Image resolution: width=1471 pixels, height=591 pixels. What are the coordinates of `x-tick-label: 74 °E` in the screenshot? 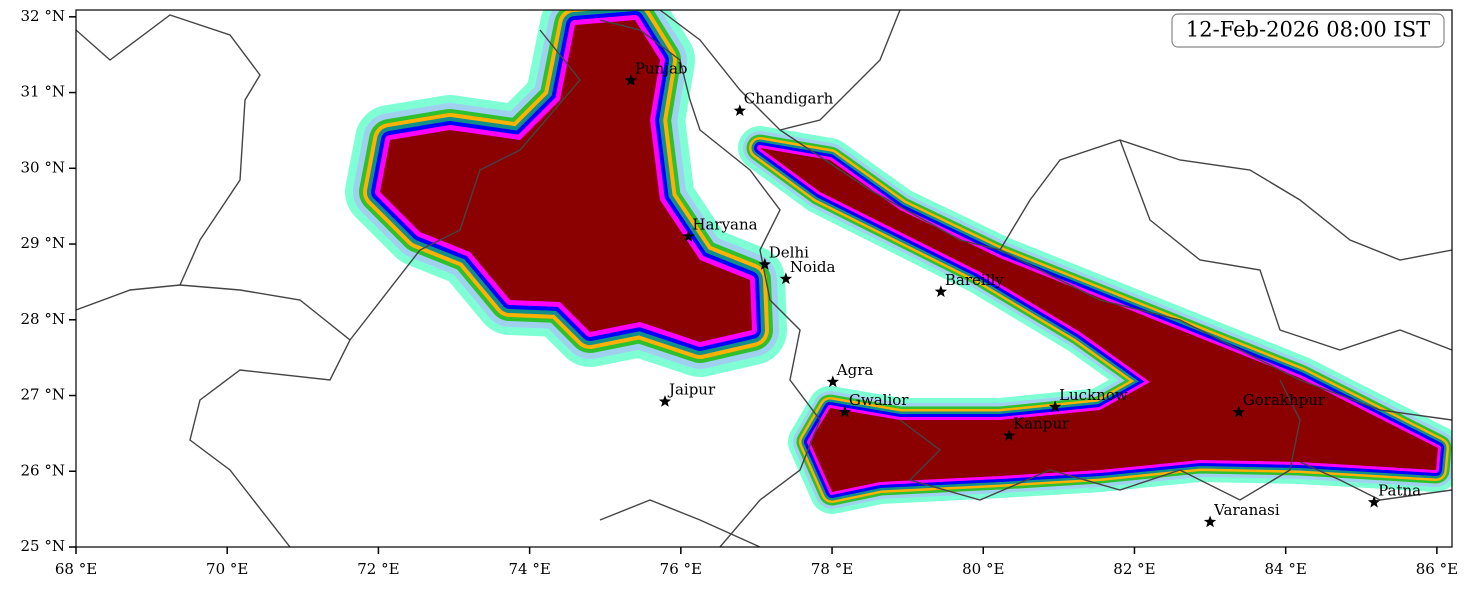 It's located at (529, 569).